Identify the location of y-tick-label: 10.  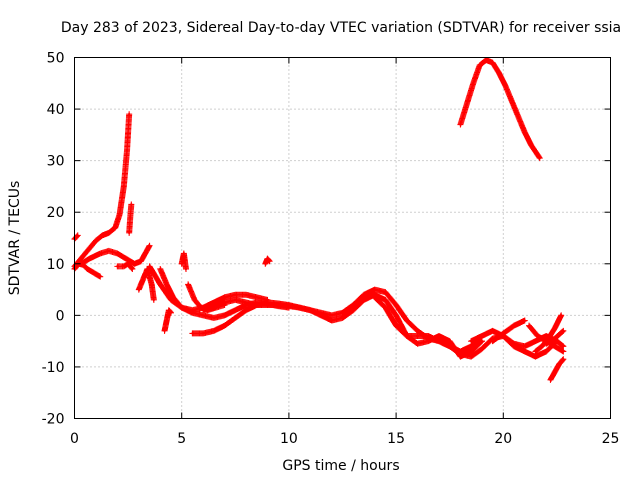
(56, 265).